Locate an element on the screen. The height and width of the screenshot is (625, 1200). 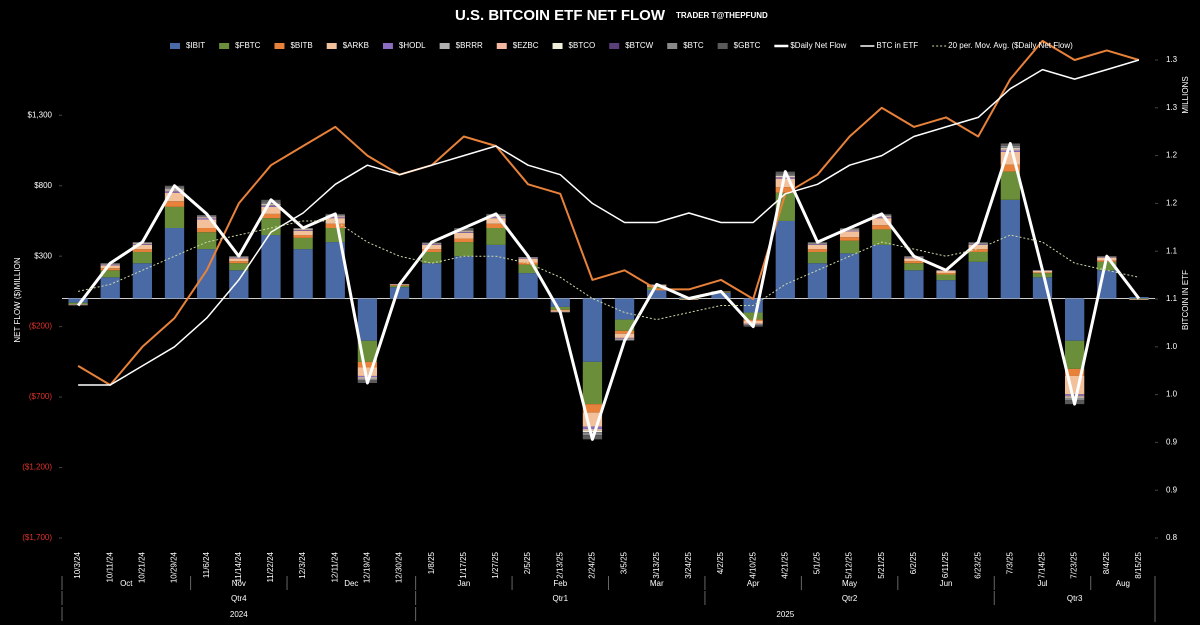
month-label: Mar is located at coordinates (657, 583).